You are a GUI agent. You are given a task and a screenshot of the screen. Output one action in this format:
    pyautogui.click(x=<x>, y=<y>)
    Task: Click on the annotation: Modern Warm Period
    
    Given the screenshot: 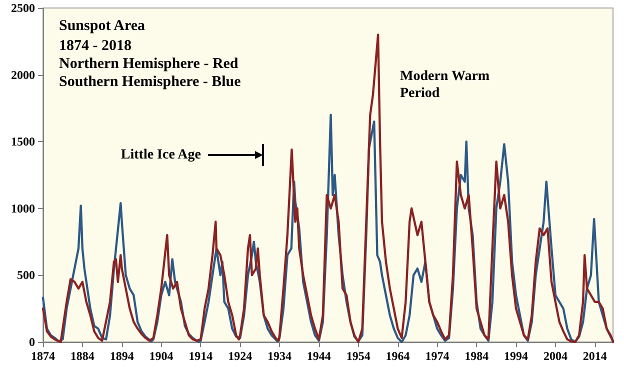 What is the action you would take?
    pyautogui.click(x=445, y=85)
    